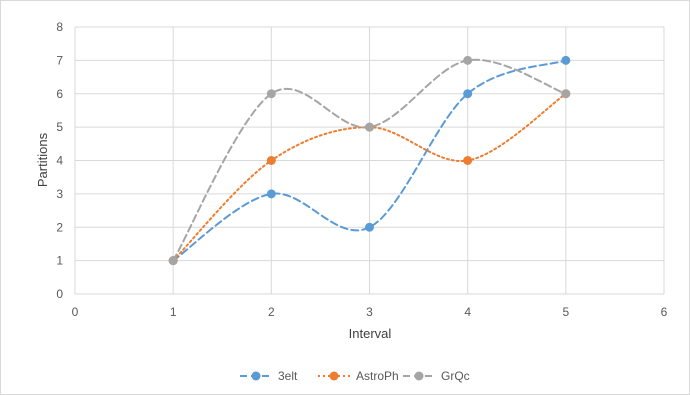 This screenshot has height=395, width=690. Describe the element at coordinates (59, 194) in the screenshot. I see `y-tick-label: 3` at that location.